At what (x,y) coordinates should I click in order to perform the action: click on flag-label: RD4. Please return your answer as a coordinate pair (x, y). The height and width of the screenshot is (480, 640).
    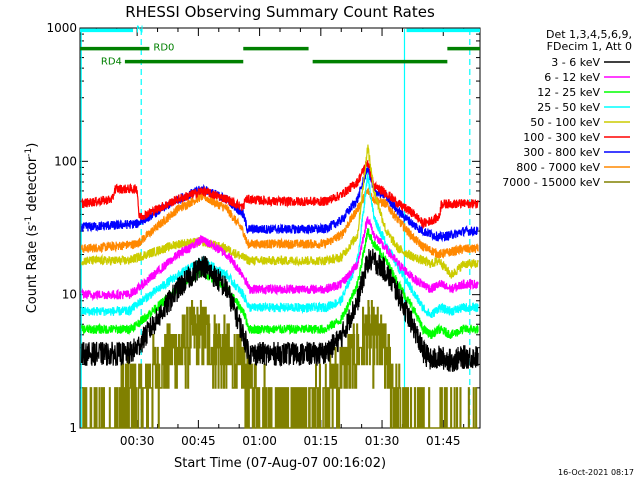
    Looking at the image, I should click on (111, 62).